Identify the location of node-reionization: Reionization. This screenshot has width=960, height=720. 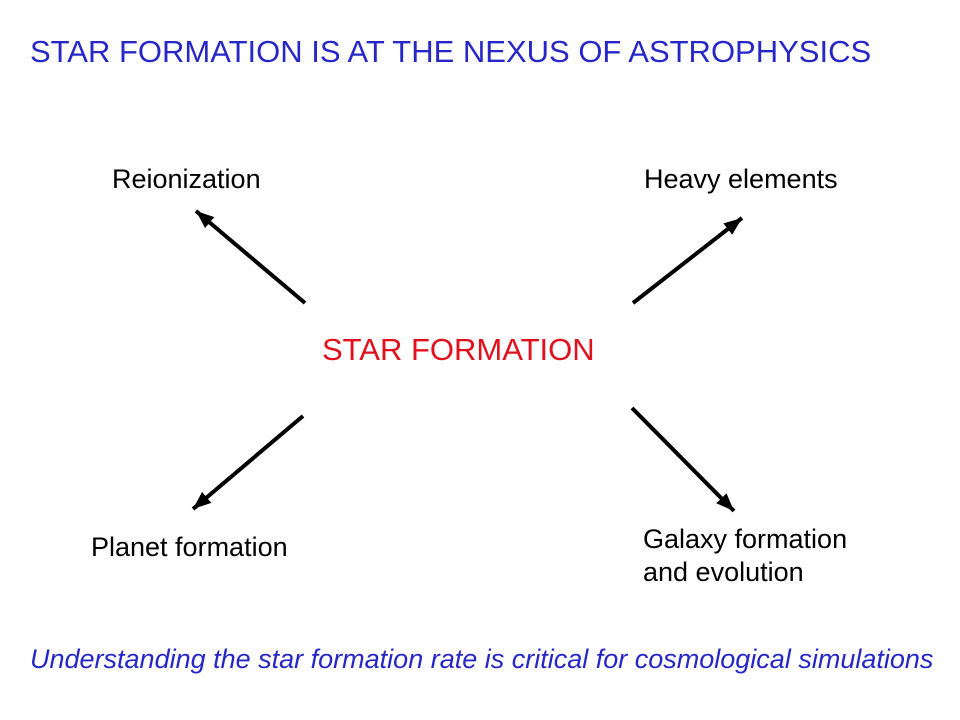
(186, 179).